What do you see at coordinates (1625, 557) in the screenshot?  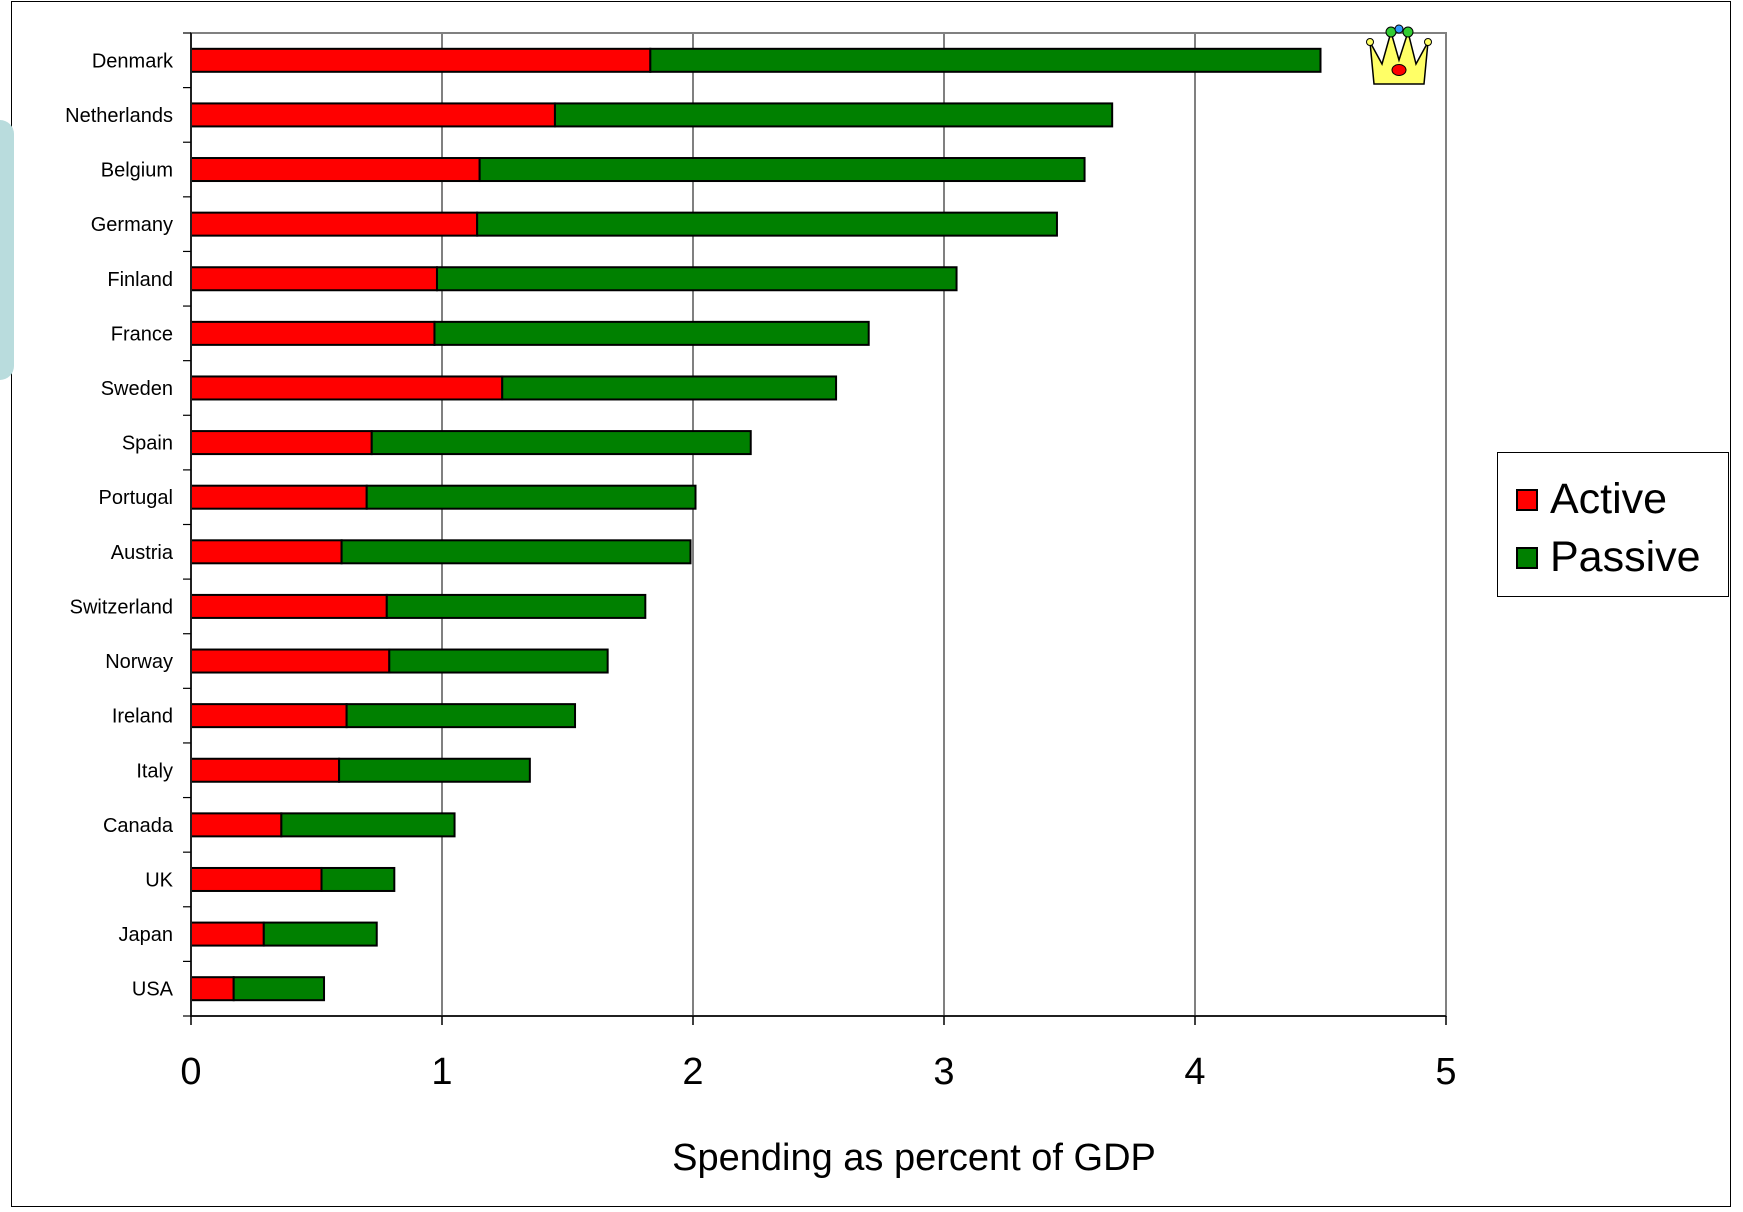 I see `legend-label-passive: Passive` at bounding box center [1625, 557].